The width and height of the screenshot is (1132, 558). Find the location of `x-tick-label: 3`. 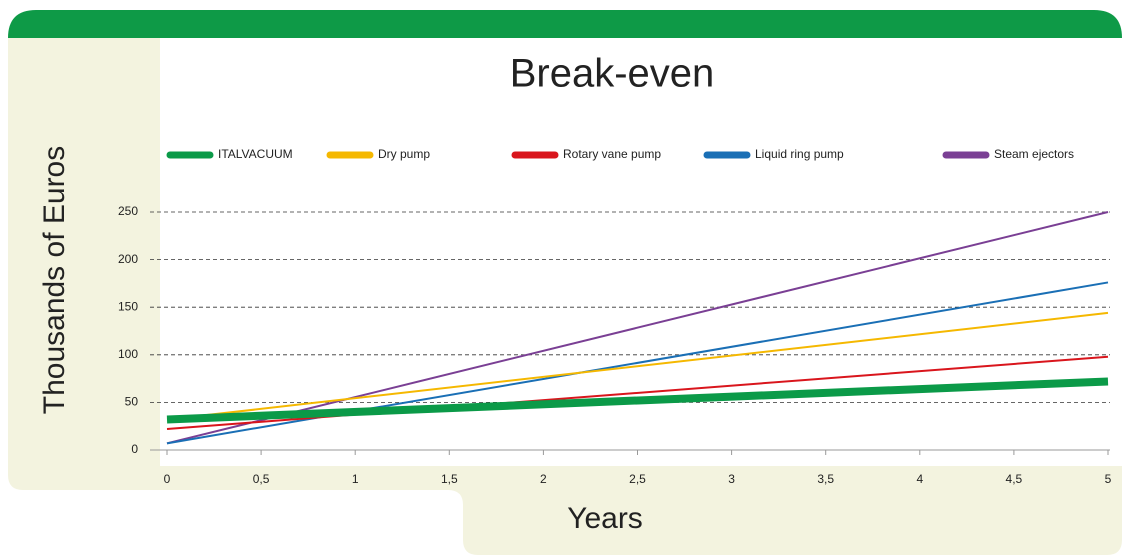

x-tick-label: 3 is located at coordinates (731, 479).